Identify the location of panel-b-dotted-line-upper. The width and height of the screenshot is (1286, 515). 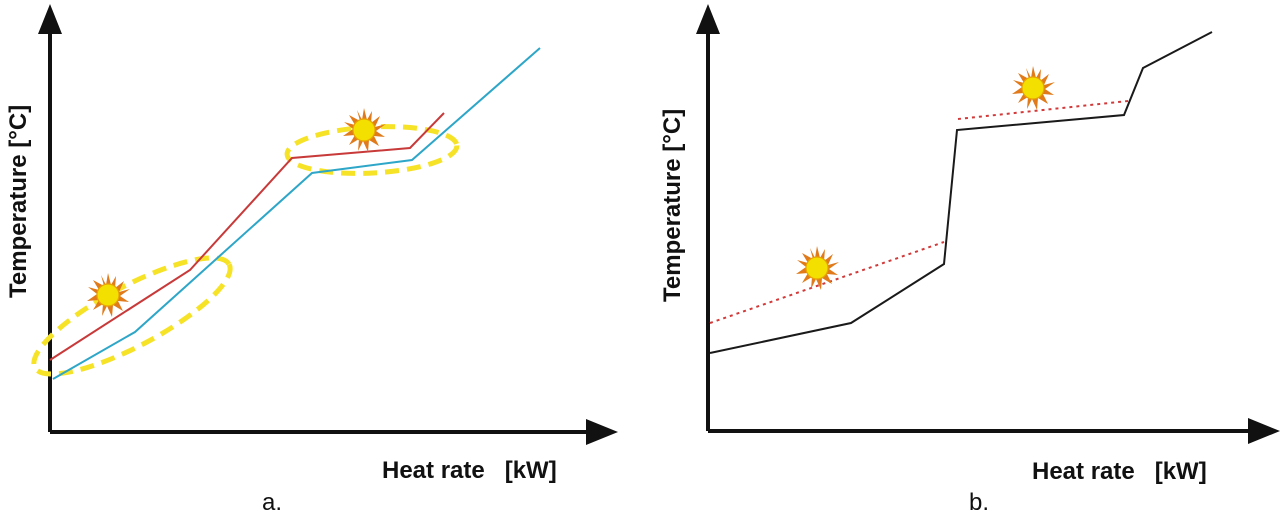
(1043, 110).